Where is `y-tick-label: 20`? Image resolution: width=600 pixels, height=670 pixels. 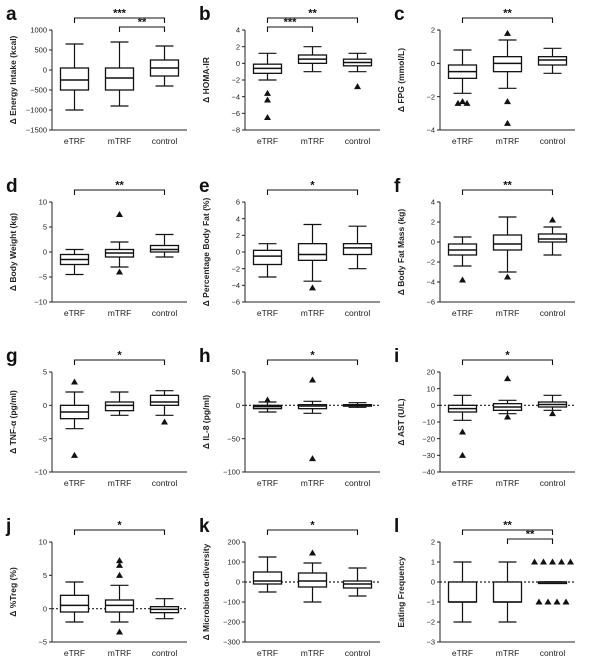
y-tick-label: 20 is located at coordinates (431, 372).